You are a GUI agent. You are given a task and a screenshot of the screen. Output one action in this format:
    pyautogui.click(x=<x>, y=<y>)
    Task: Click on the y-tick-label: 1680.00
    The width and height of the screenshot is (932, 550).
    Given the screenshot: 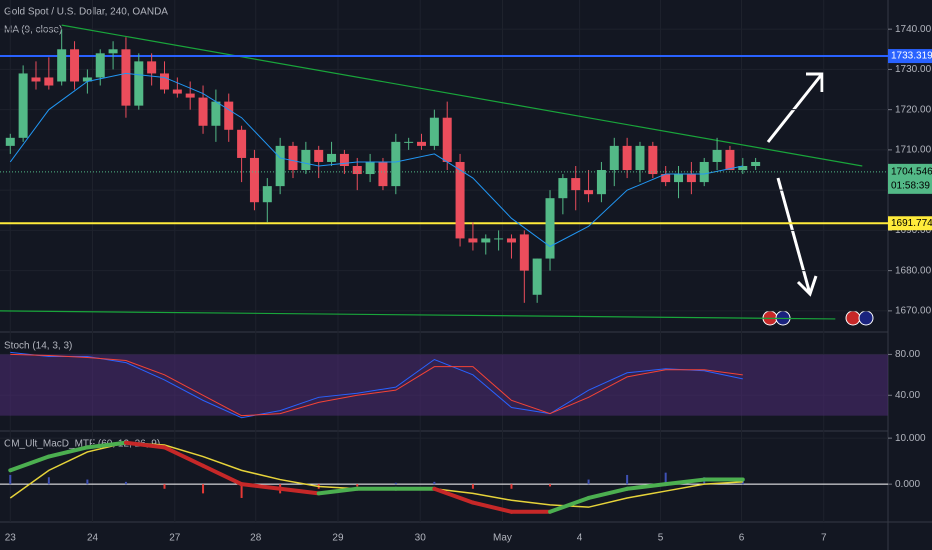 What is the action you would take?
    pyautogui.click(x=913, y=270)
    